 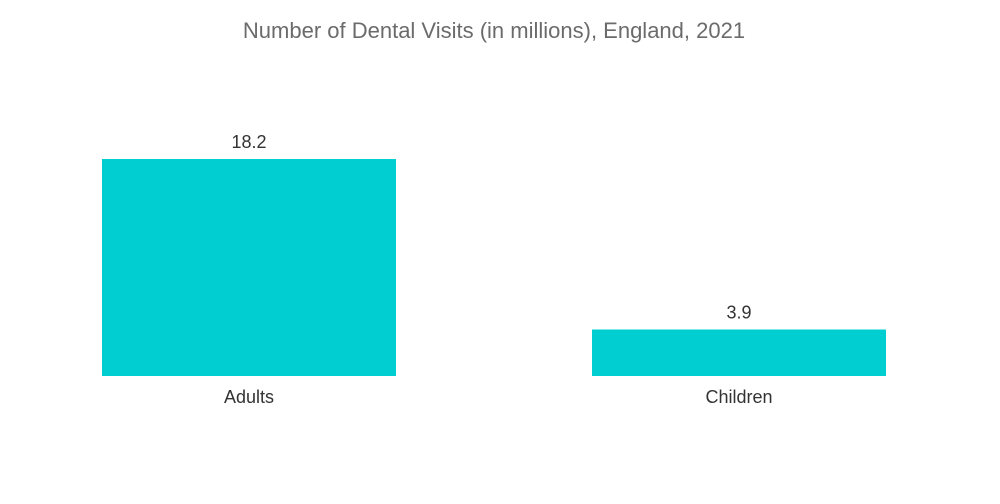 I want to click on data-label-children: 3.9, so click(x=738, y=313).